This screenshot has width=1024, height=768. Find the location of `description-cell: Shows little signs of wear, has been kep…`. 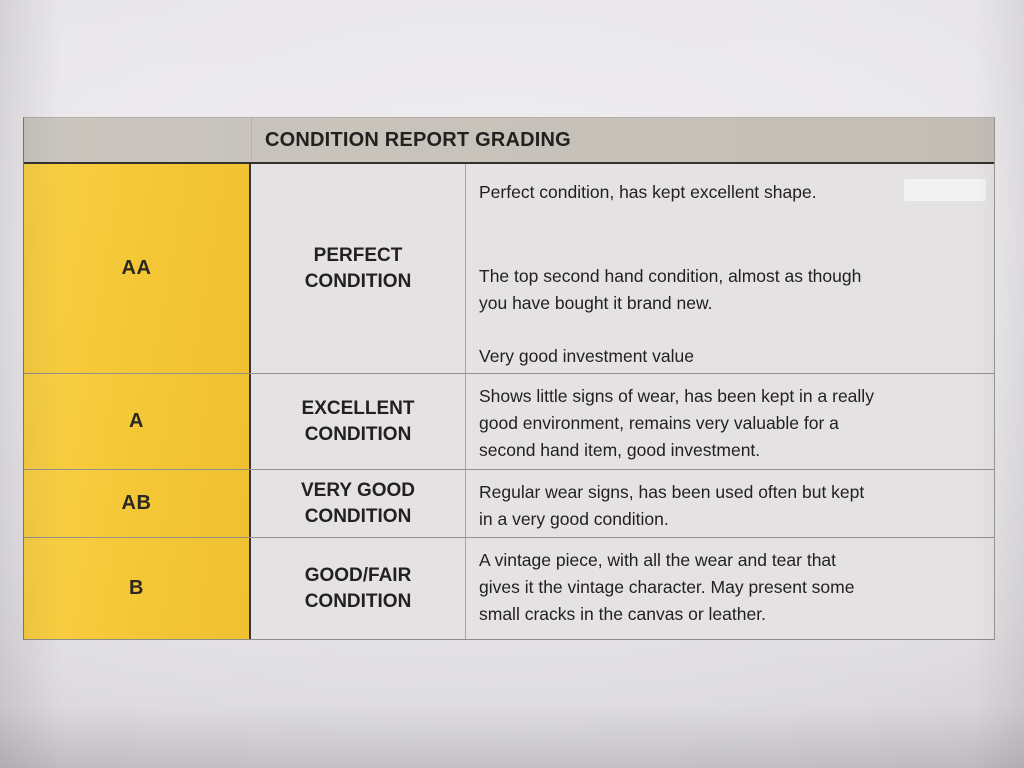

description-cell: Shows little signs of wear, has been kep… is located at coordinates (730, 421).